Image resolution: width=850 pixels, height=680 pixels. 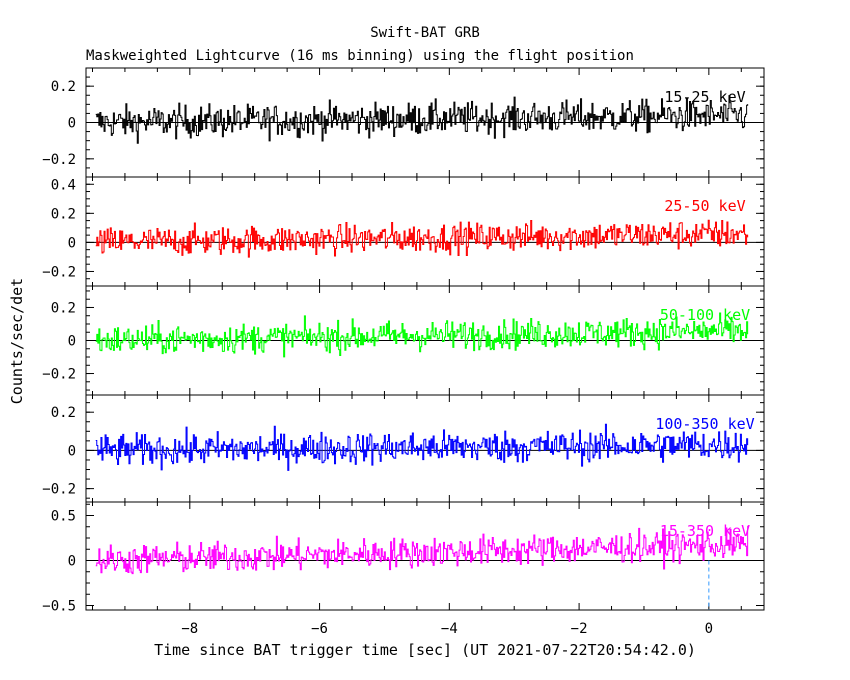 I want to click on band-label: 15-350 keV, so click(x=705, y=531).